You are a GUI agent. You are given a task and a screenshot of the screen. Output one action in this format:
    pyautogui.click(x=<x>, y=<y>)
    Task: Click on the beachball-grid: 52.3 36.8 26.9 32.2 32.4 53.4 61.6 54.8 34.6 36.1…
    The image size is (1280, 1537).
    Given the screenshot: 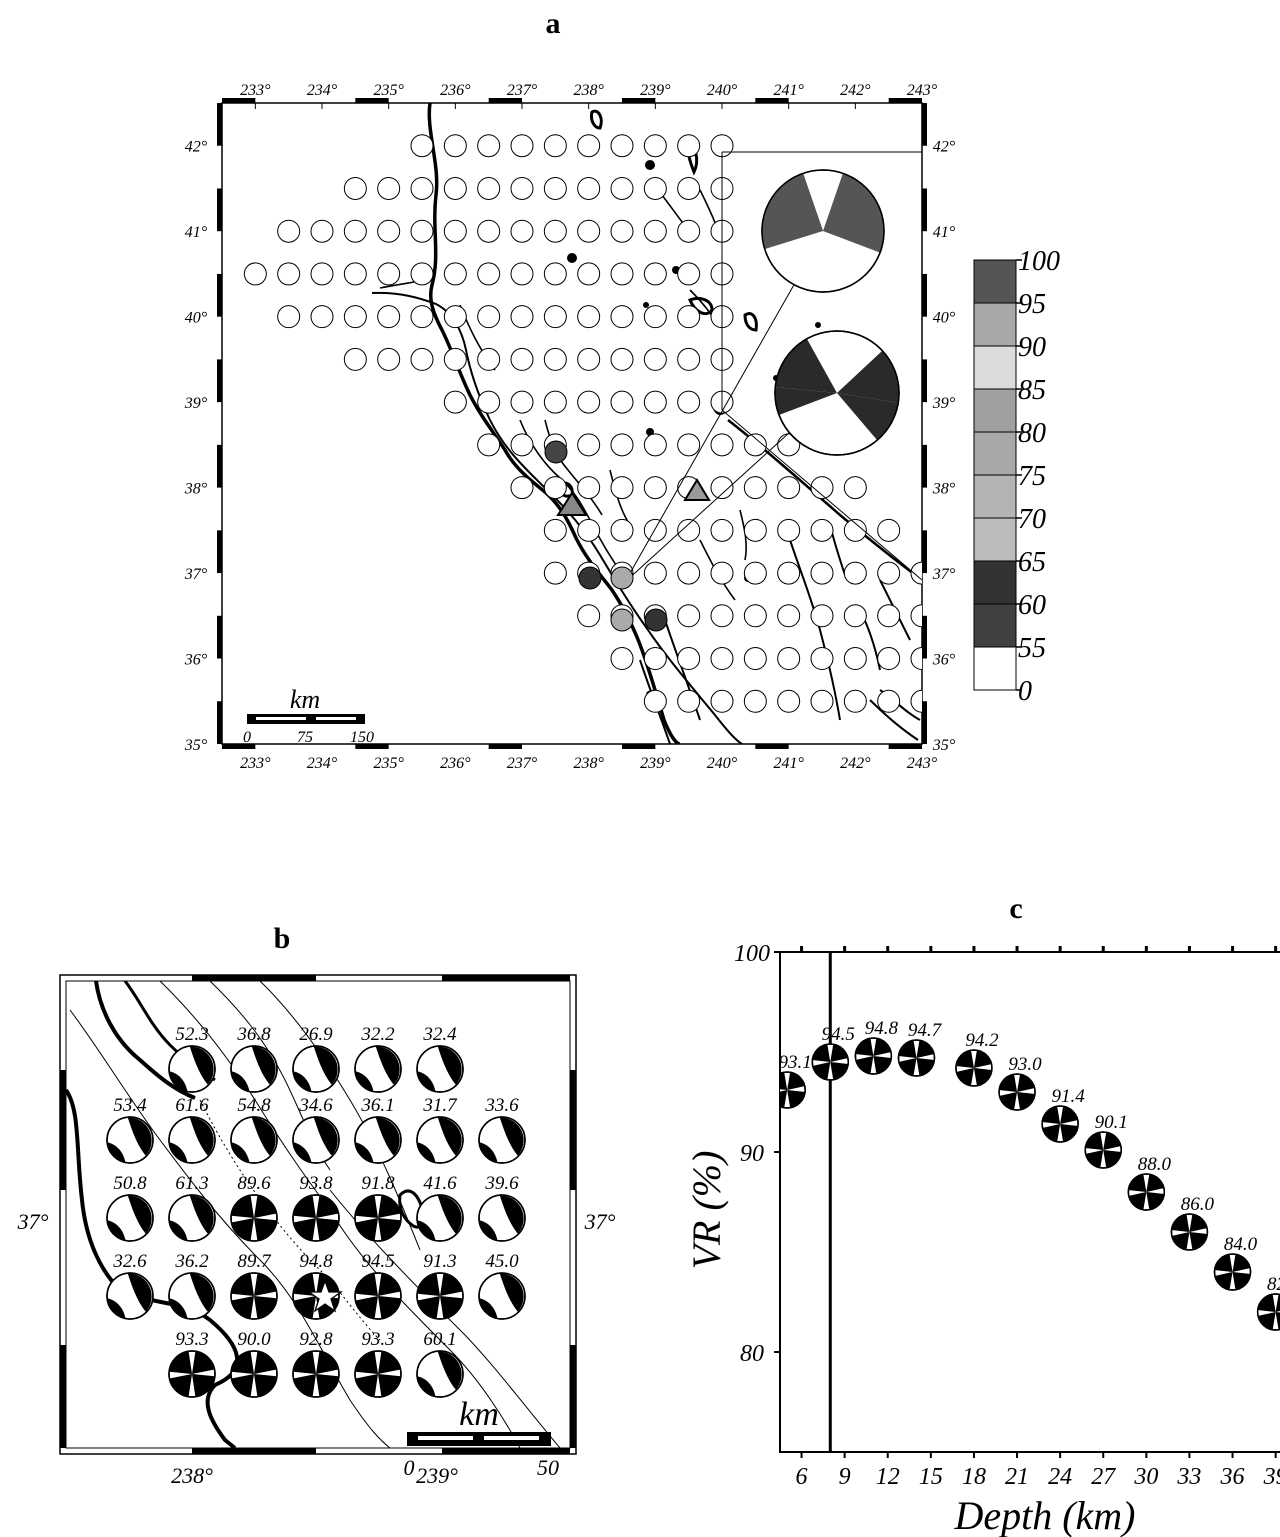 What is the action you would take?
    pyautogui.click(x=316, y=1211)
    